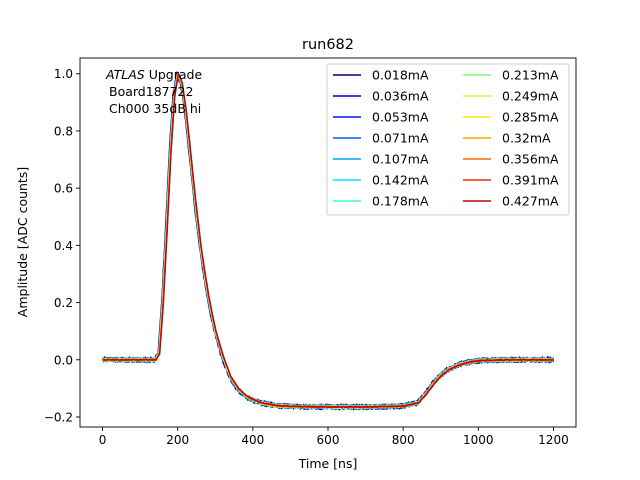  What do you see at coordinates (530, 159) in the screenshot?
I see `legend-label: 0.356mA` at bounding box center [530, 159].